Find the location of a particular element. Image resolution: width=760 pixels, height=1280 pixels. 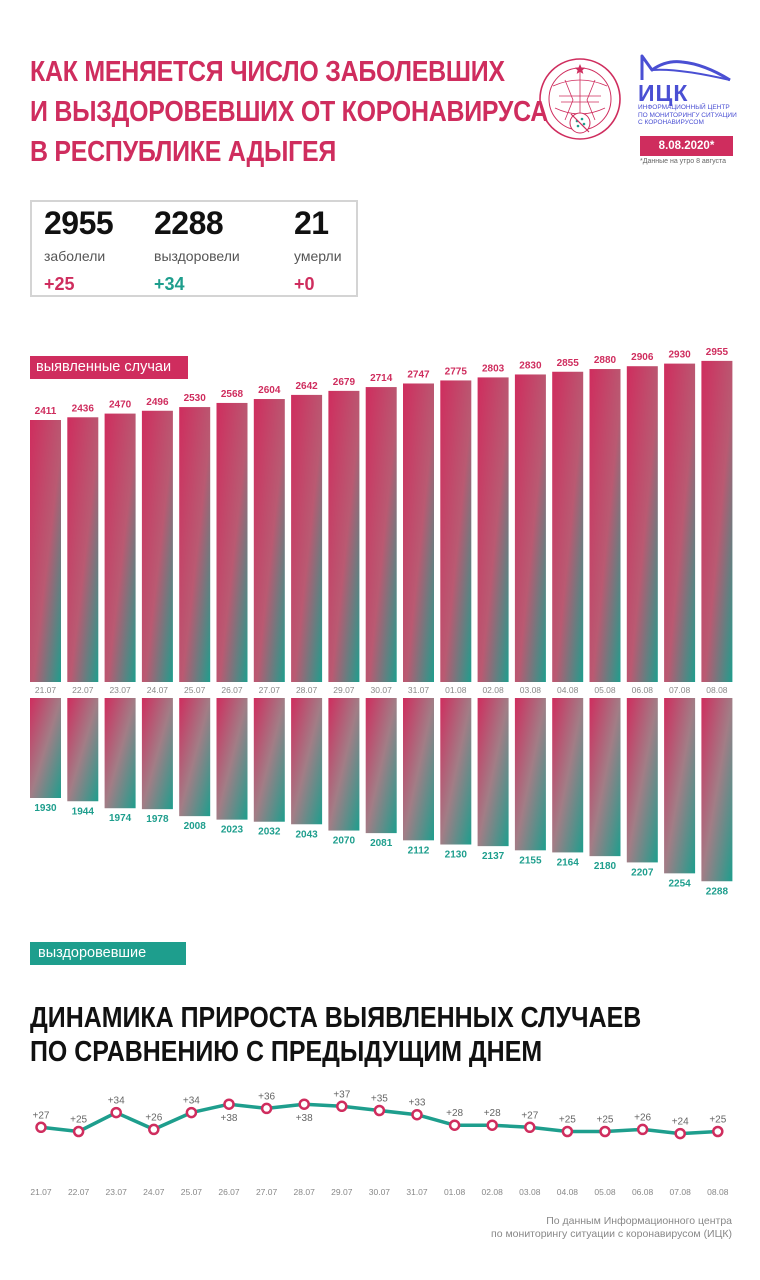

growth-date-label: 29.07 is located at coordinates (342, 1192).